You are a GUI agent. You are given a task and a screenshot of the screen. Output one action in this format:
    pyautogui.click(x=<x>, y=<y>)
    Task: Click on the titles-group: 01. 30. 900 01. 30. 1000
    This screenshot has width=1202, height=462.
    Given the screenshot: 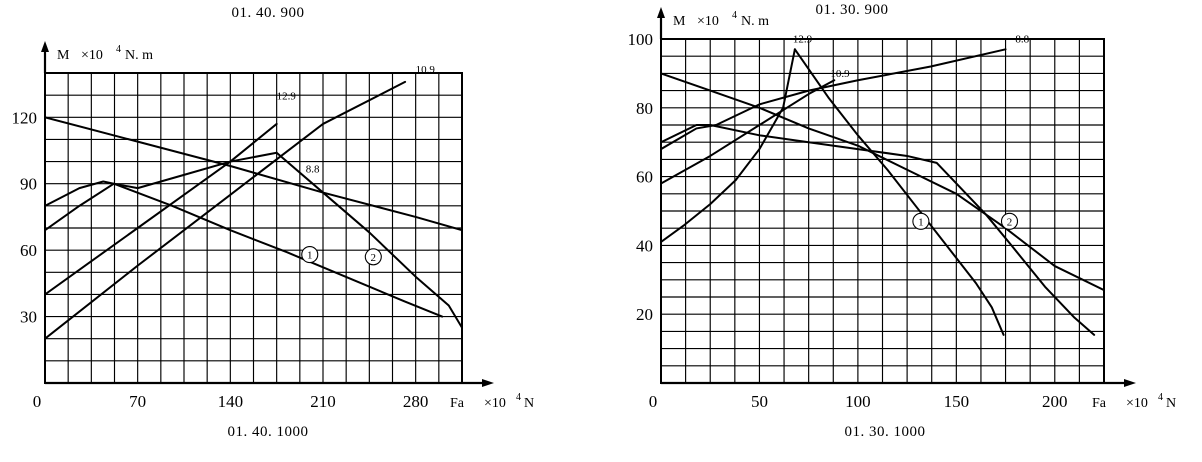 What is the action you would take?
    pyautogui.click(x=871, y=221)
    